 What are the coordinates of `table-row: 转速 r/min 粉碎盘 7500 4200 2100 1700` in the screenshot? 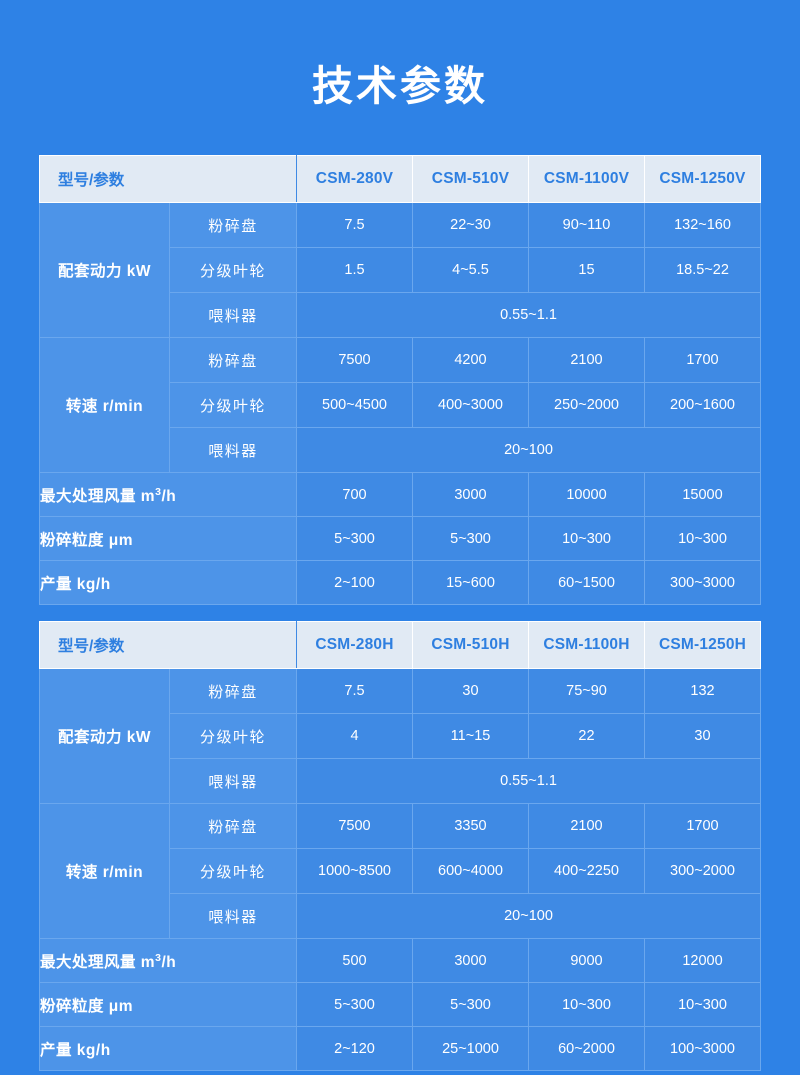 It's located at (400, 405).